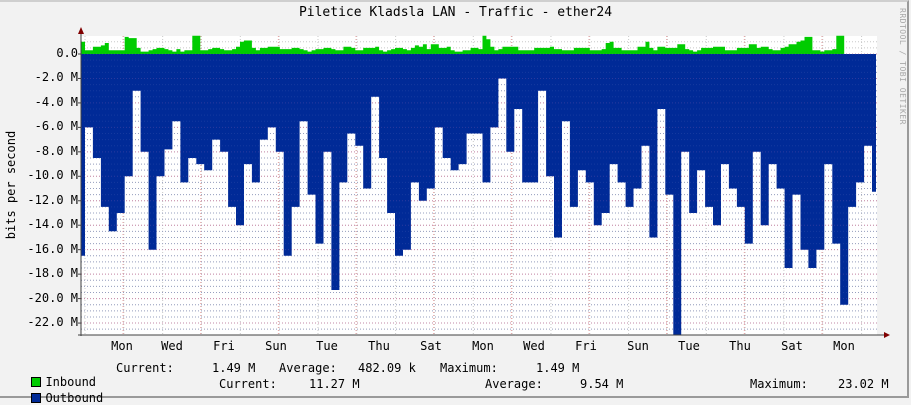 The width and height of the screenshot is (911, 405). I want to click on chart-title: Piletice Kladsla LAN - Traffic - ether24, so click(455, 12).